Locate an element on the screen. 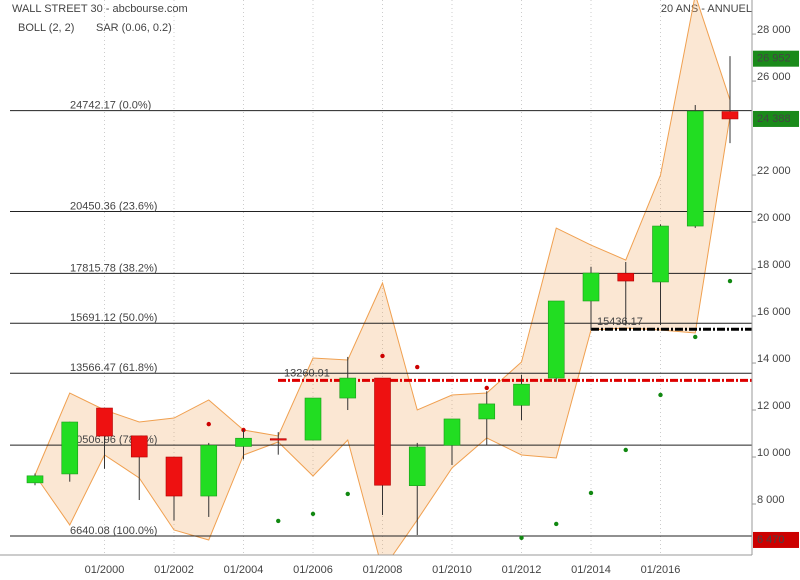 The image size is (800, 580). y-tick-label: 22 000 is located at coordinates (774, 171).